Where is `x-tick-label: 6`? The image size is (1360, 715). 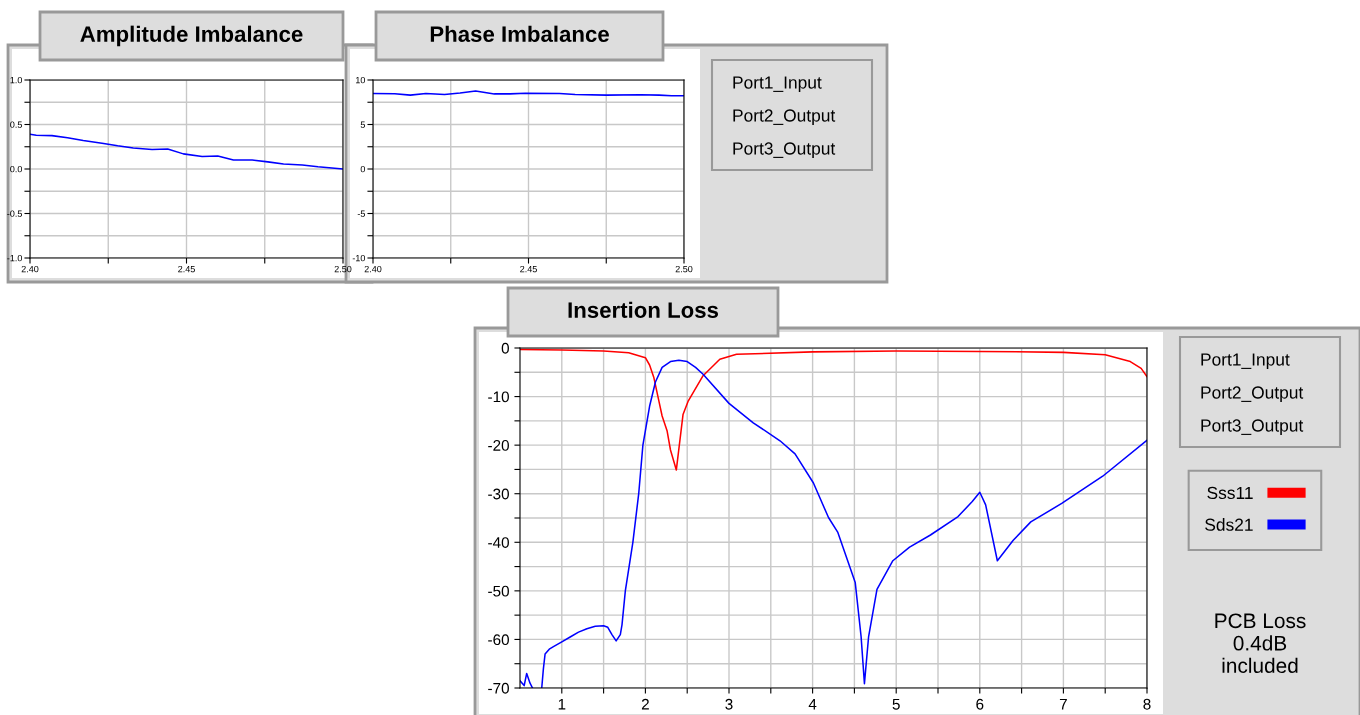 x-tick-label: 6 is located at coordinates (980, 704).